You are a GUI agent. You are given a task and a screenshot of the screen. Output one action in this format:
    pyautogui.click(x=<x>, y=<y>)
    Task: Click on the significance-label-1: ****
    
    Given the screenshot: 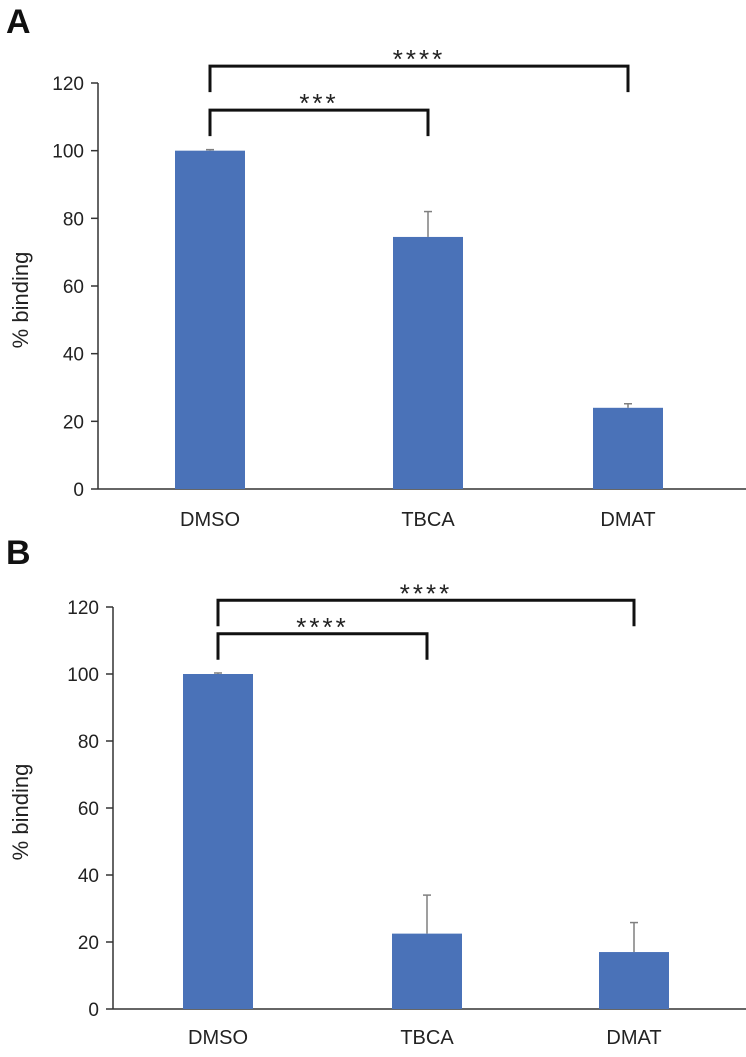 What is the action you would take?
    pyautogui.click(x=322, y=627)
    